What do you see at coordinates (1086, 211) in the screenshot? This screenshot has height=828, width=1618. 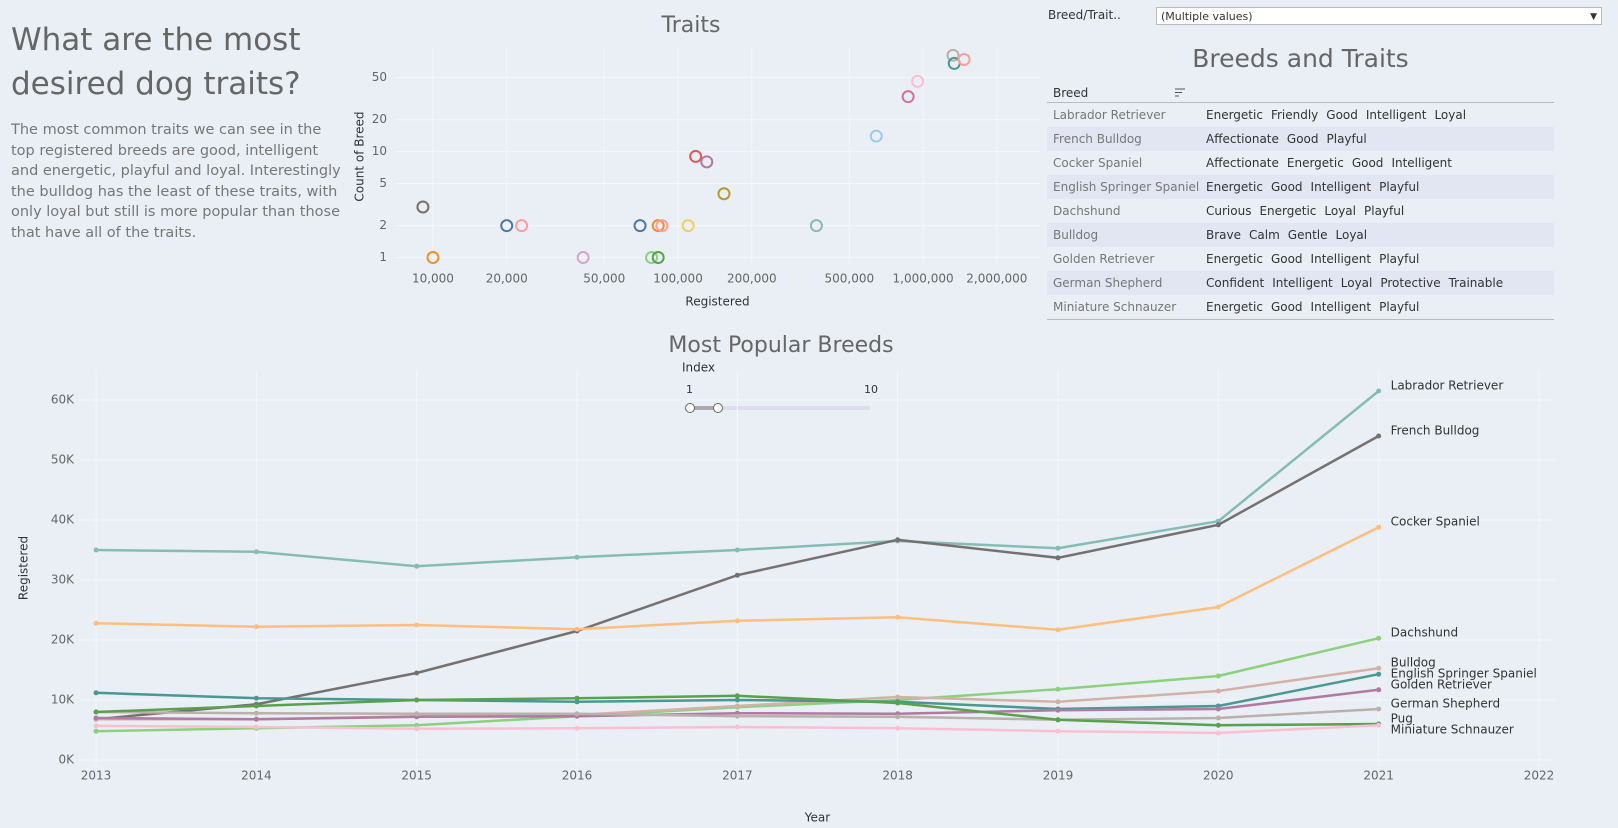 I see `breed-cell: Dachshund` at bounding box center [1086, 211].